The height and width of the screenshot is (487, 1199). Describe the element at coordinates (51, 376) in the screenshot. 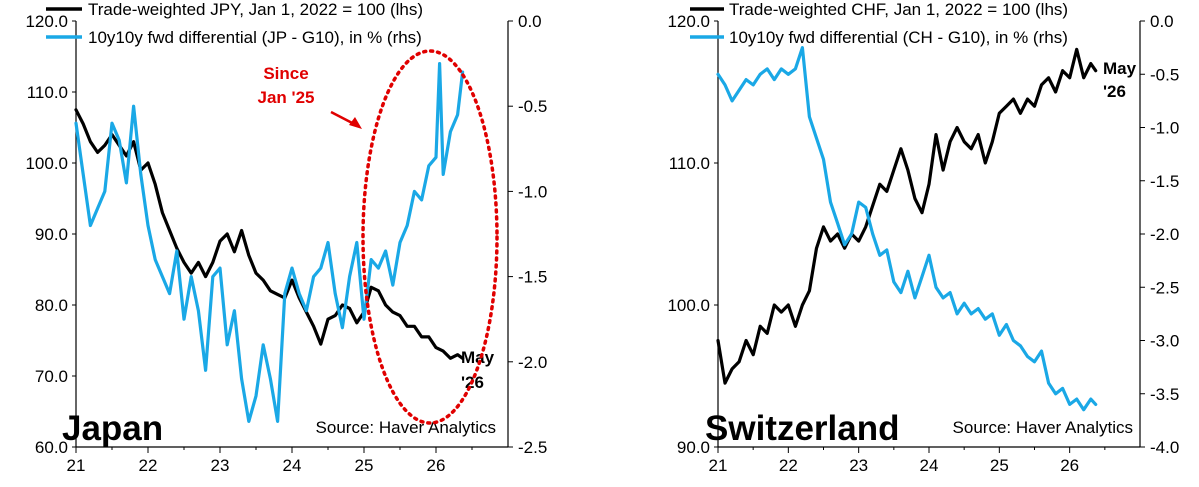

I see `left-tick-label: 70.0` at that location.